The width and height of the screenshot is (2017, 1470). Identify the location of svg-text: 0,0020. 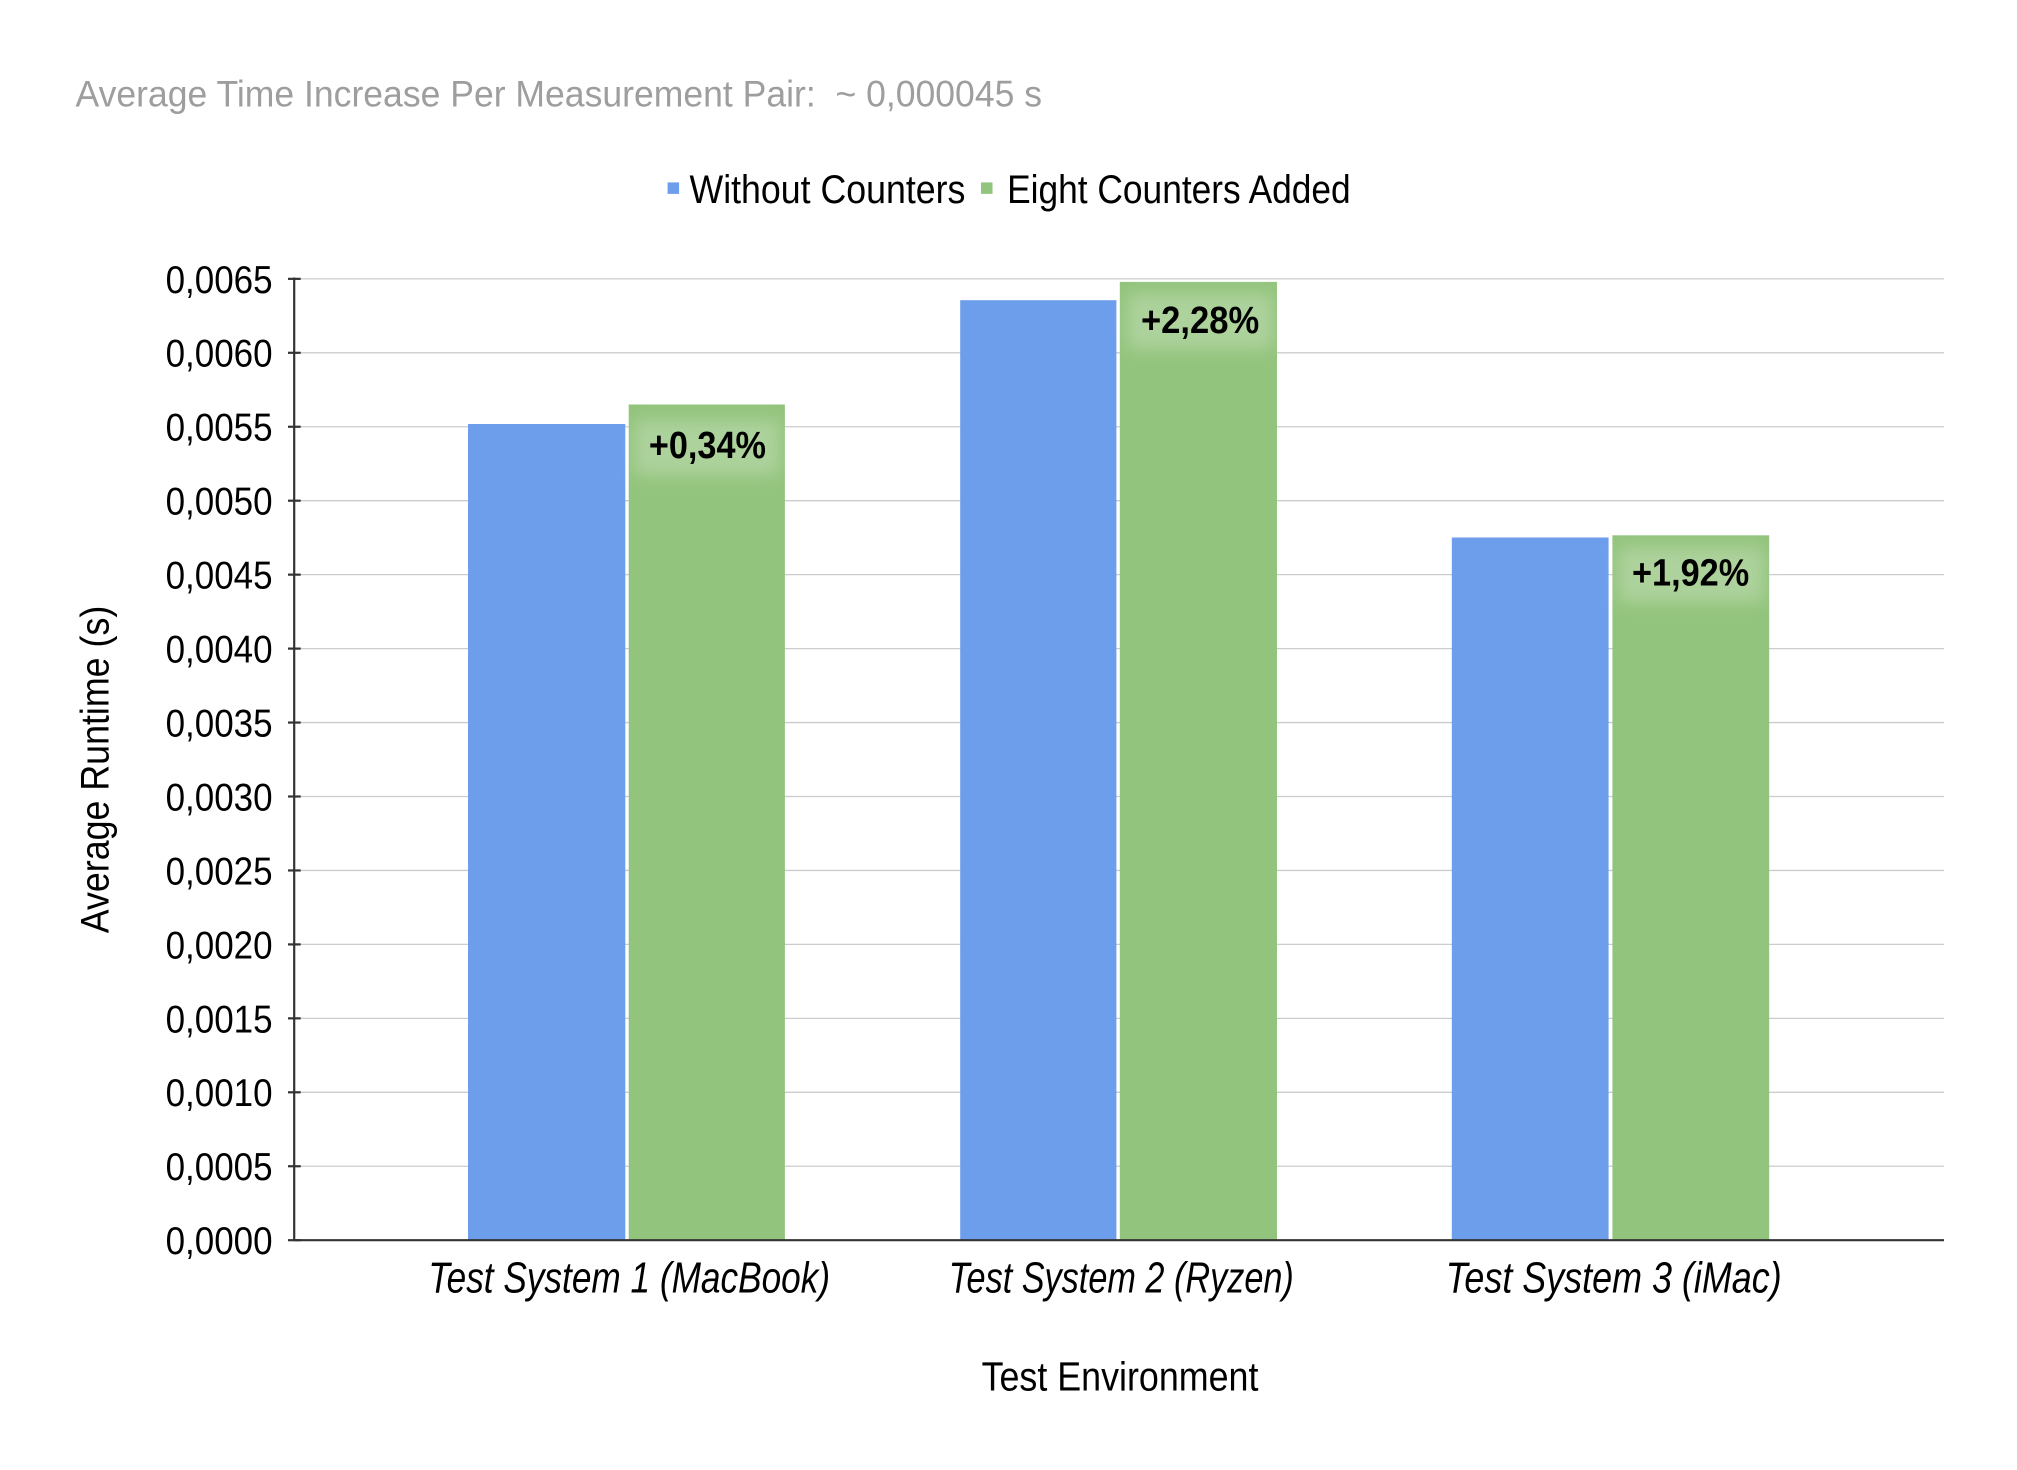
(219, 945).